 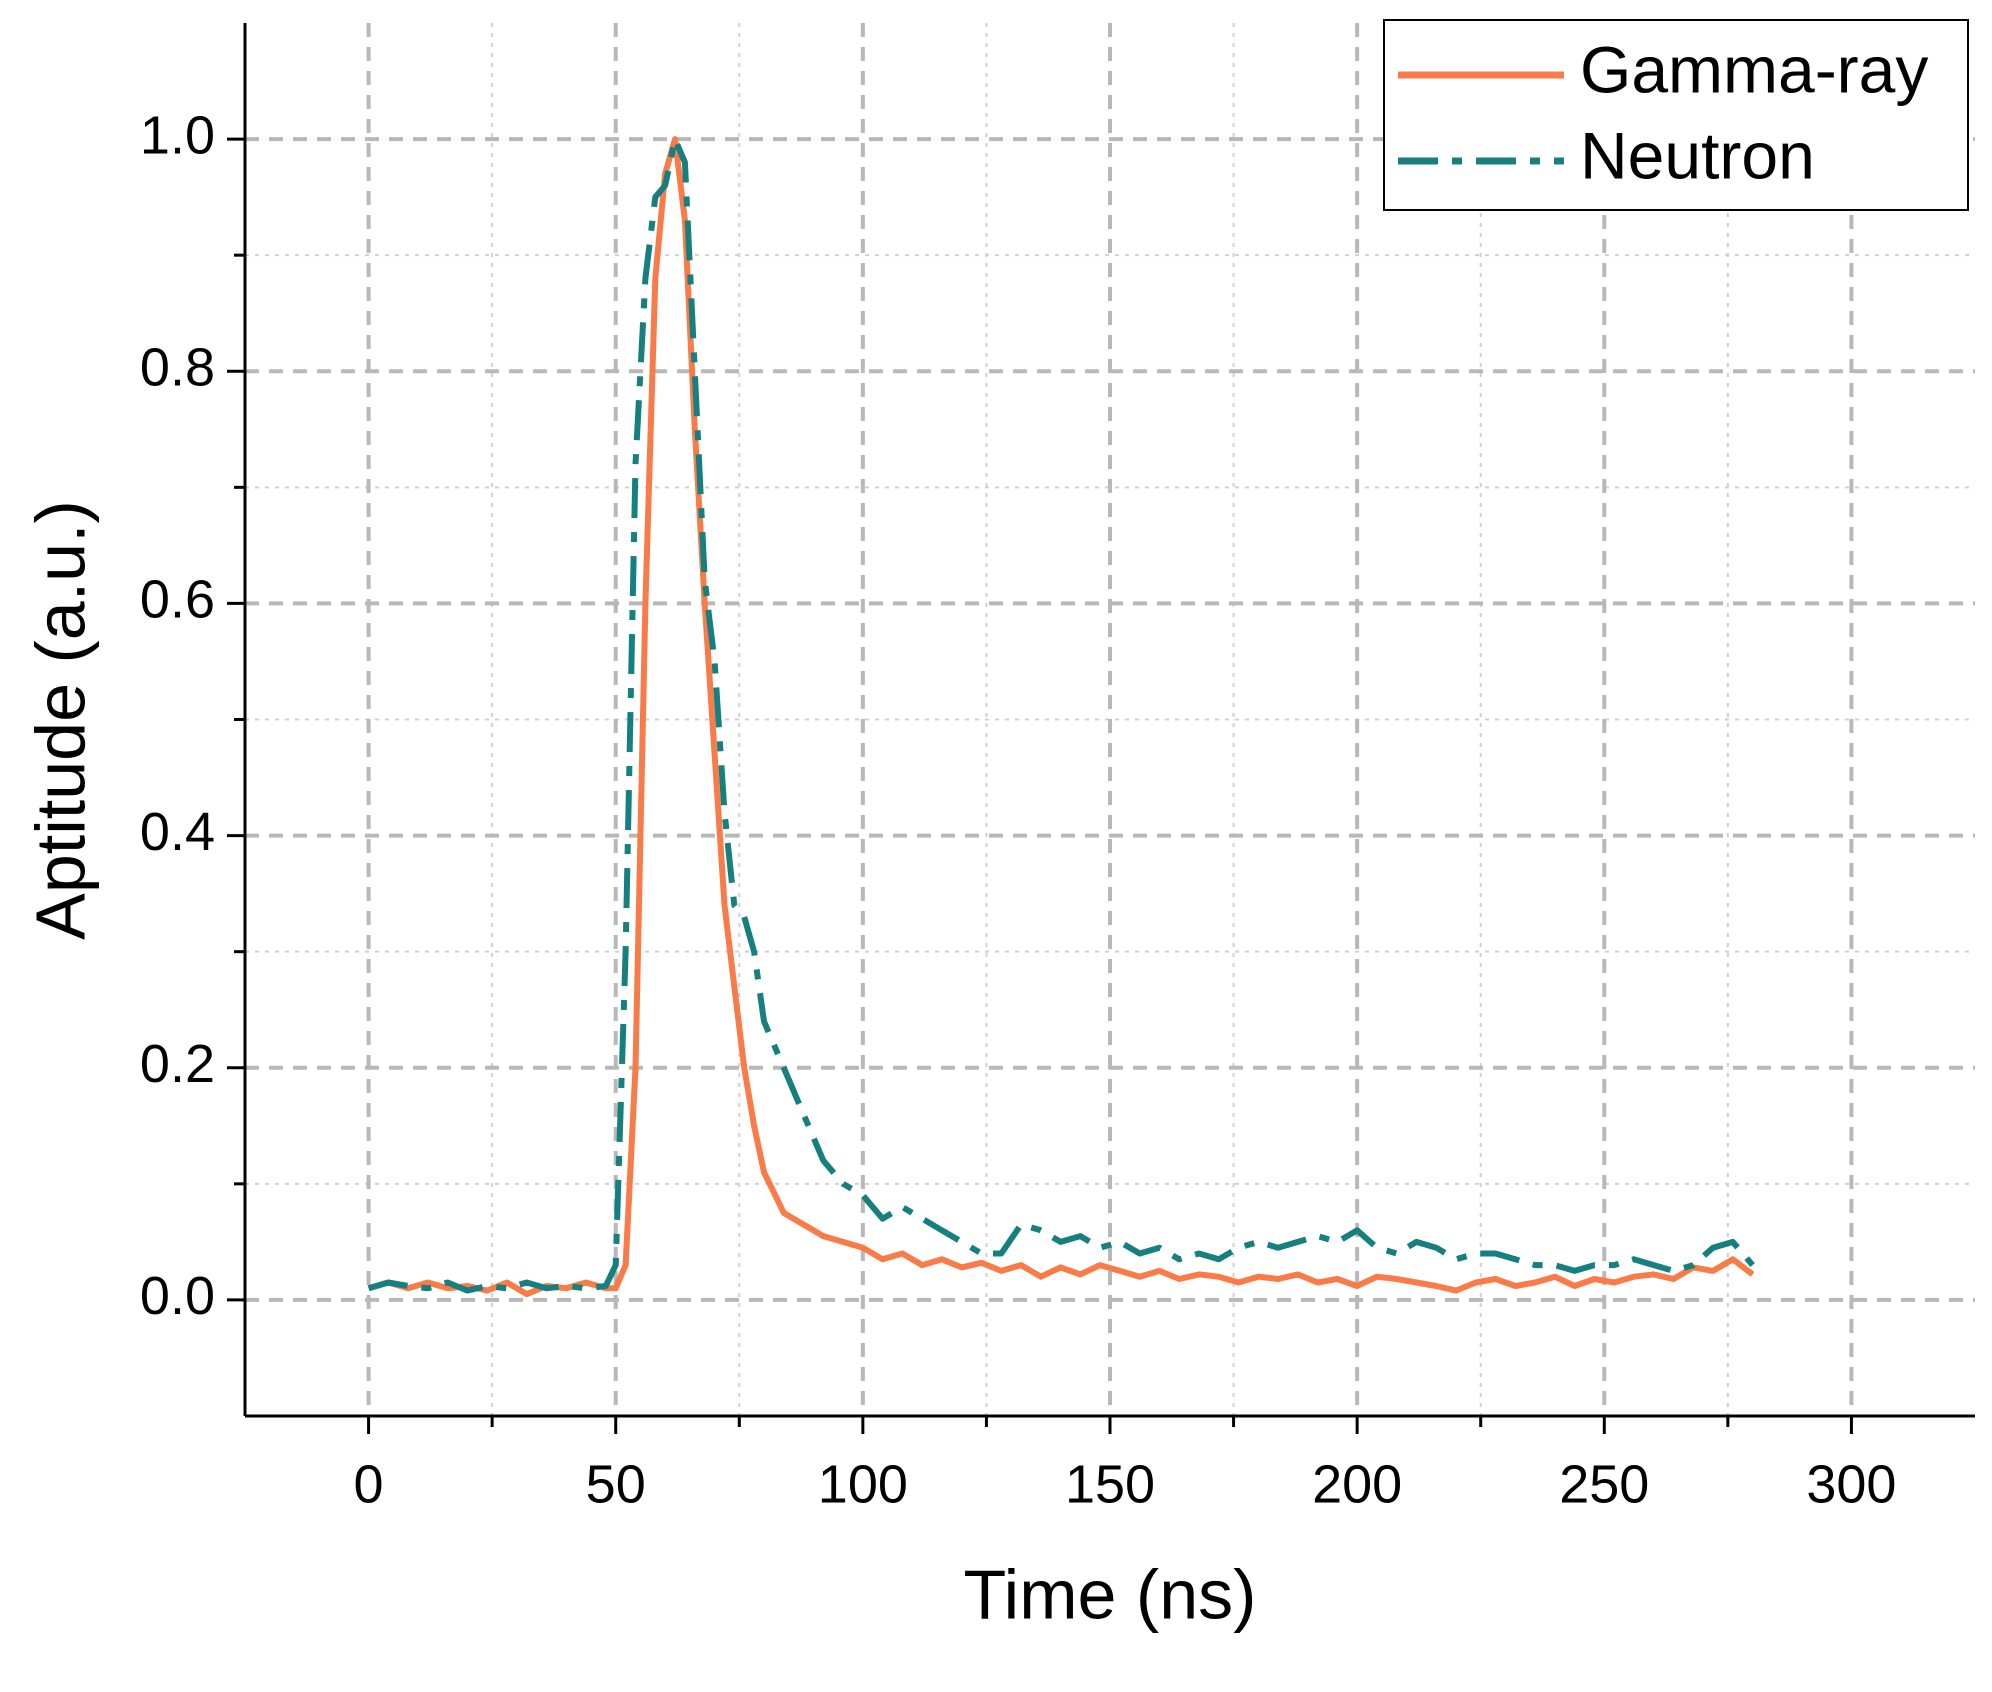 I want to click on y-axis-title: Aptitude (a.u.), so click(x=60, y=720).